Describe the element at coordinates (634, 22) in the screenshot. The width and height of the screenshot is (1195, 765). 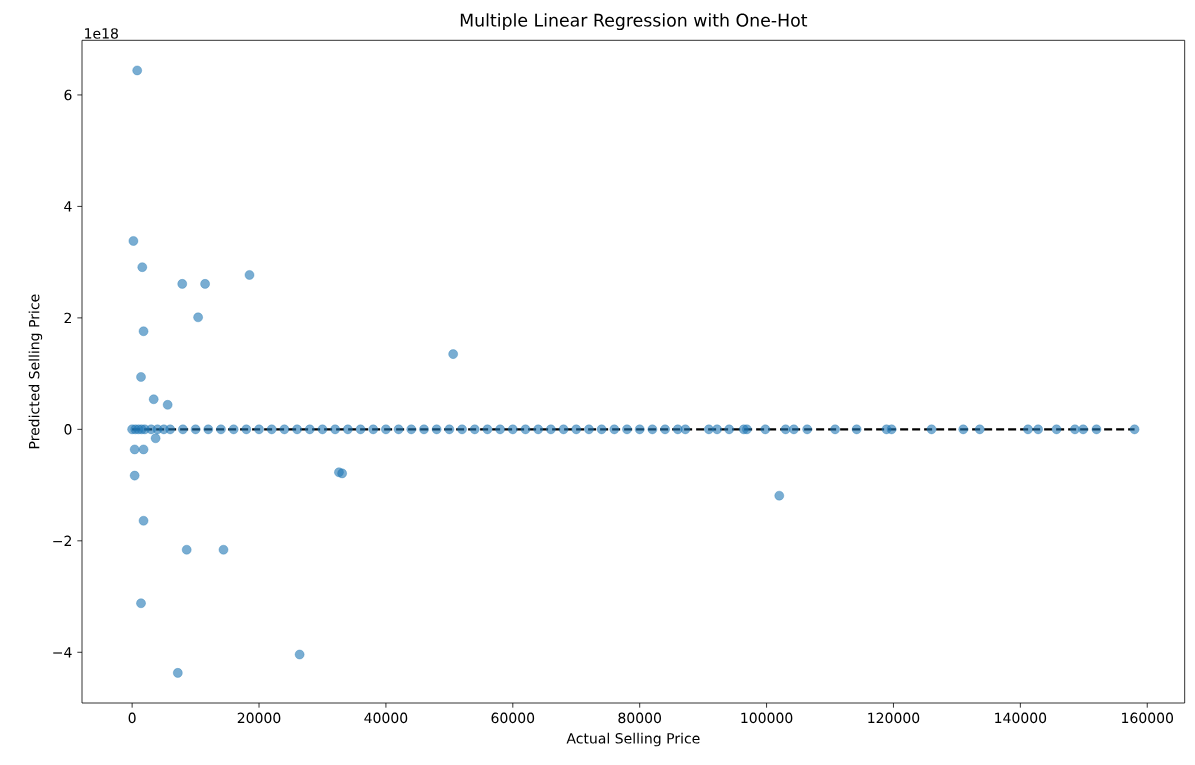
I see `chart-title: Multiple Linear Regression with One-Hot` at that location.